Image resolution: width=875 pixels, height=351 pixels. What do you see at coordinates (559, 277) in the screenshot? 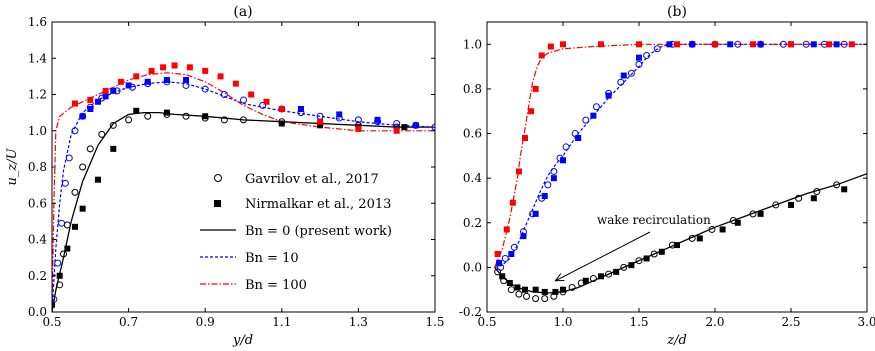
I see `annotation-arrowhead` at bounding box center [559, 277].